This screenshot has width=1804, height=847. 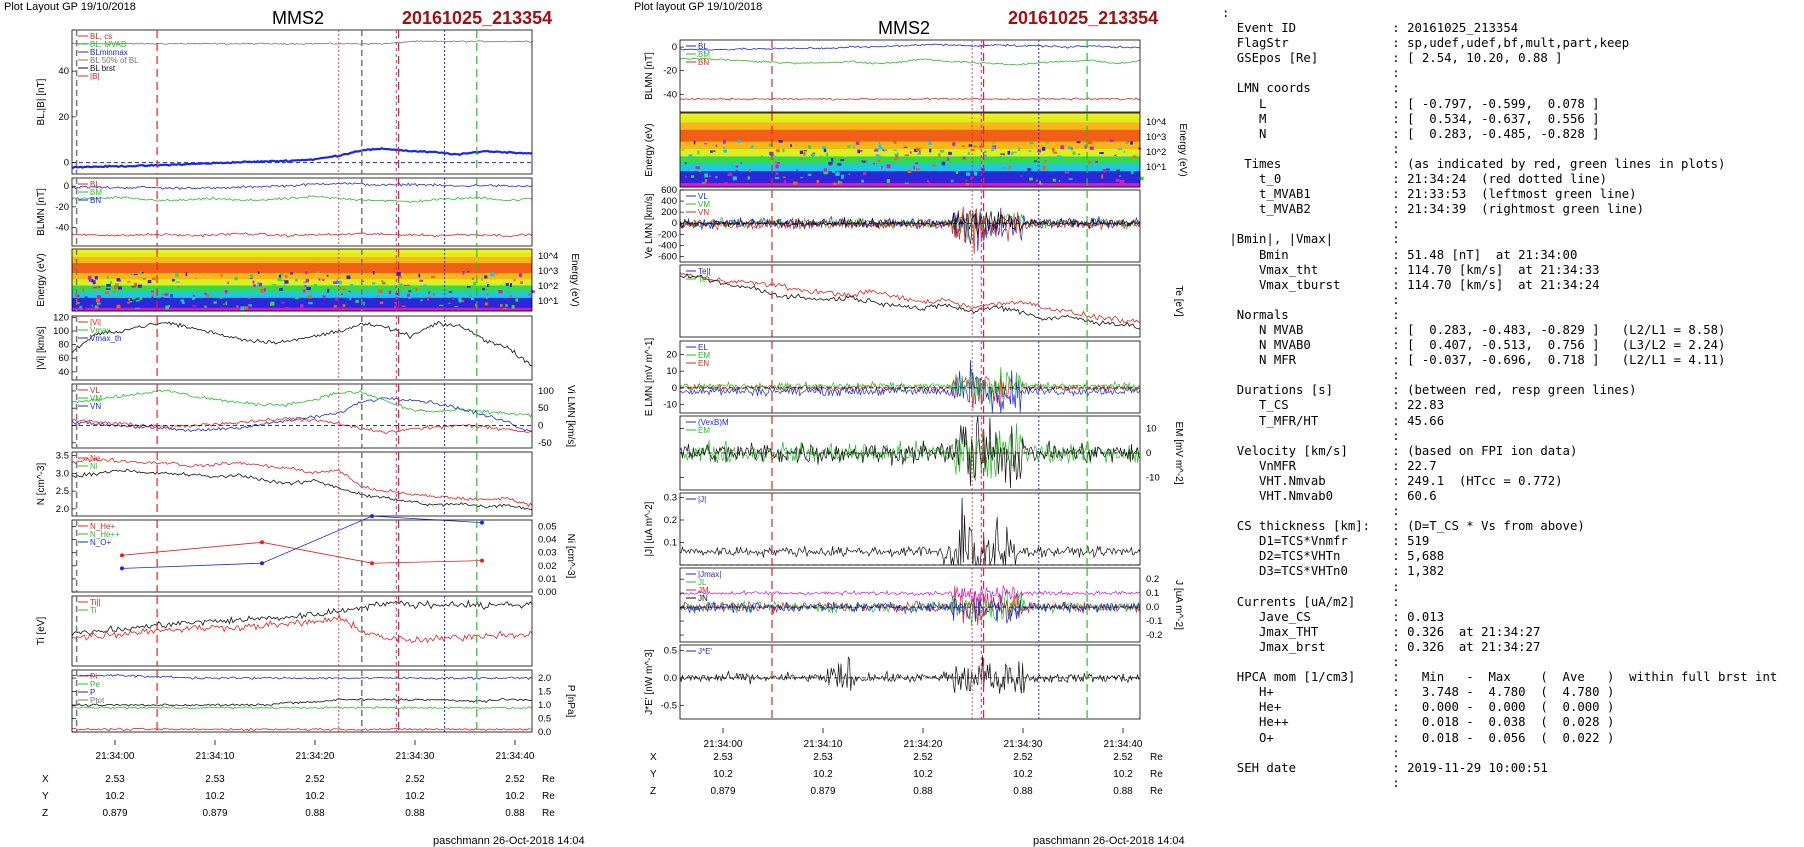 What do you see at coordinates (1156, 137) in the screenshot?
I see `right-energy-tick: 10^3` at bounding box center [1156, 137].